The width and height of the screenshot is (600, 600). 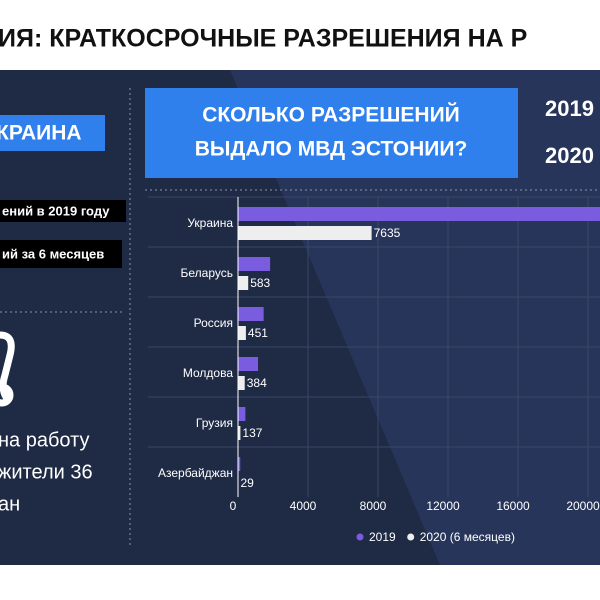 I want to click on y-tick-label: Молдова, so click(x=208, y=373).